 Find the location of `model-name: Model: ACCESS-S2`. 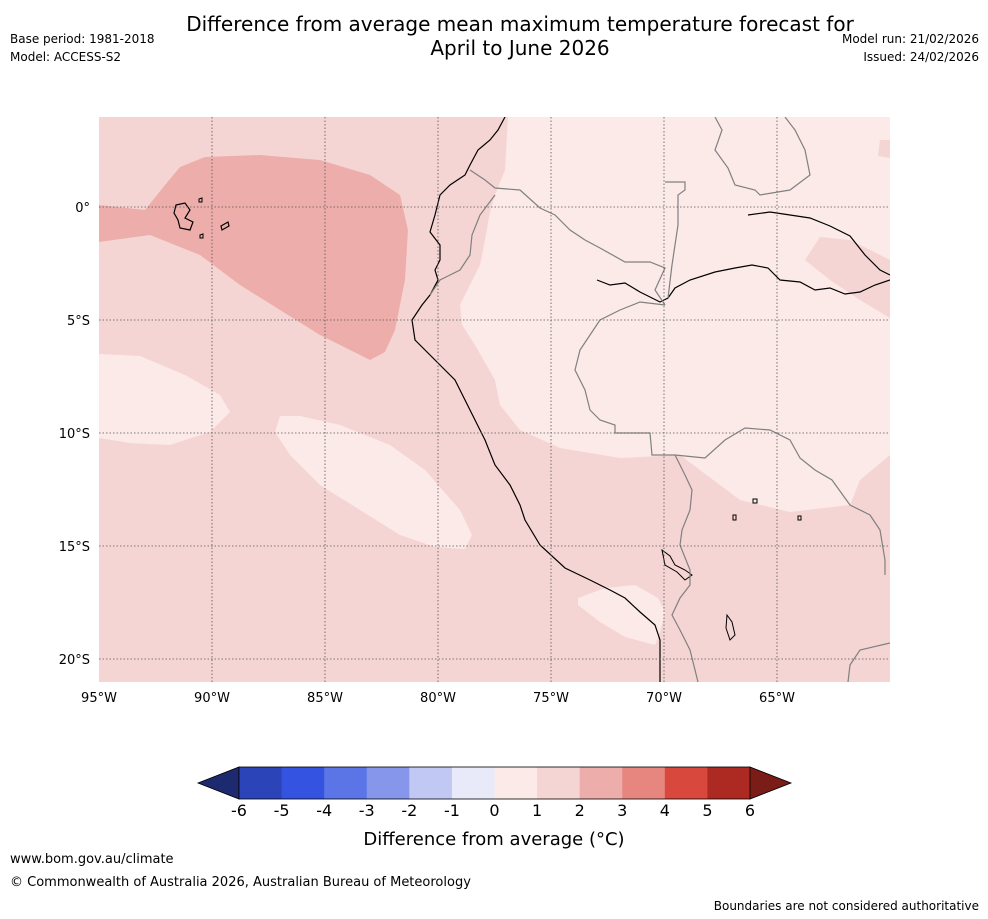

model-name: Model: ACCESS-S2 is located at coordinates (66, 57).